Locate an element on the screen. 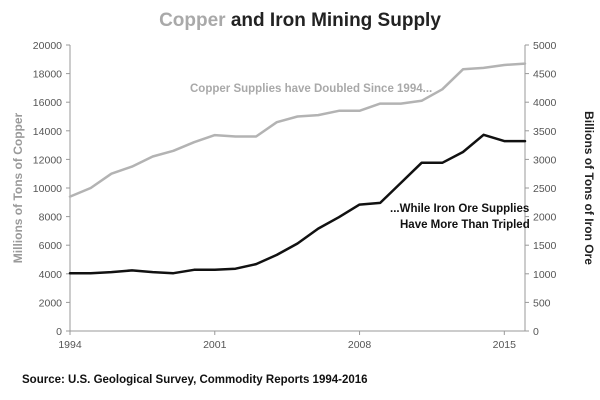 The width and height of the screenshot is (600, 400). left-axis-title: Millions of Tons of Copper is located at coordinates (18, 187).